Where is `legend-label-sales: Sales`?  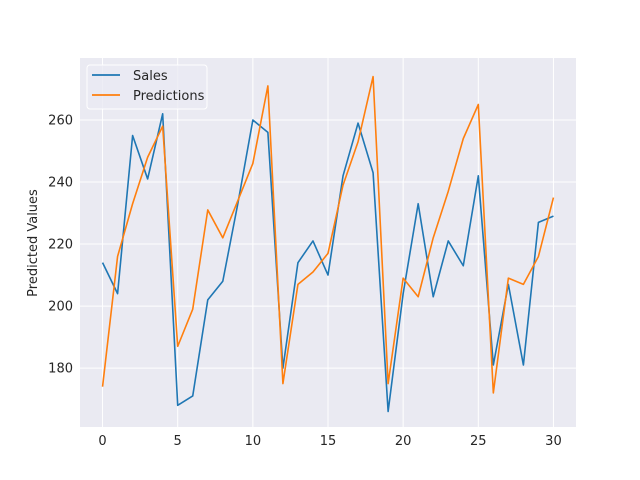 legend-label-sales: Sales is located at coordinates (150, 76).